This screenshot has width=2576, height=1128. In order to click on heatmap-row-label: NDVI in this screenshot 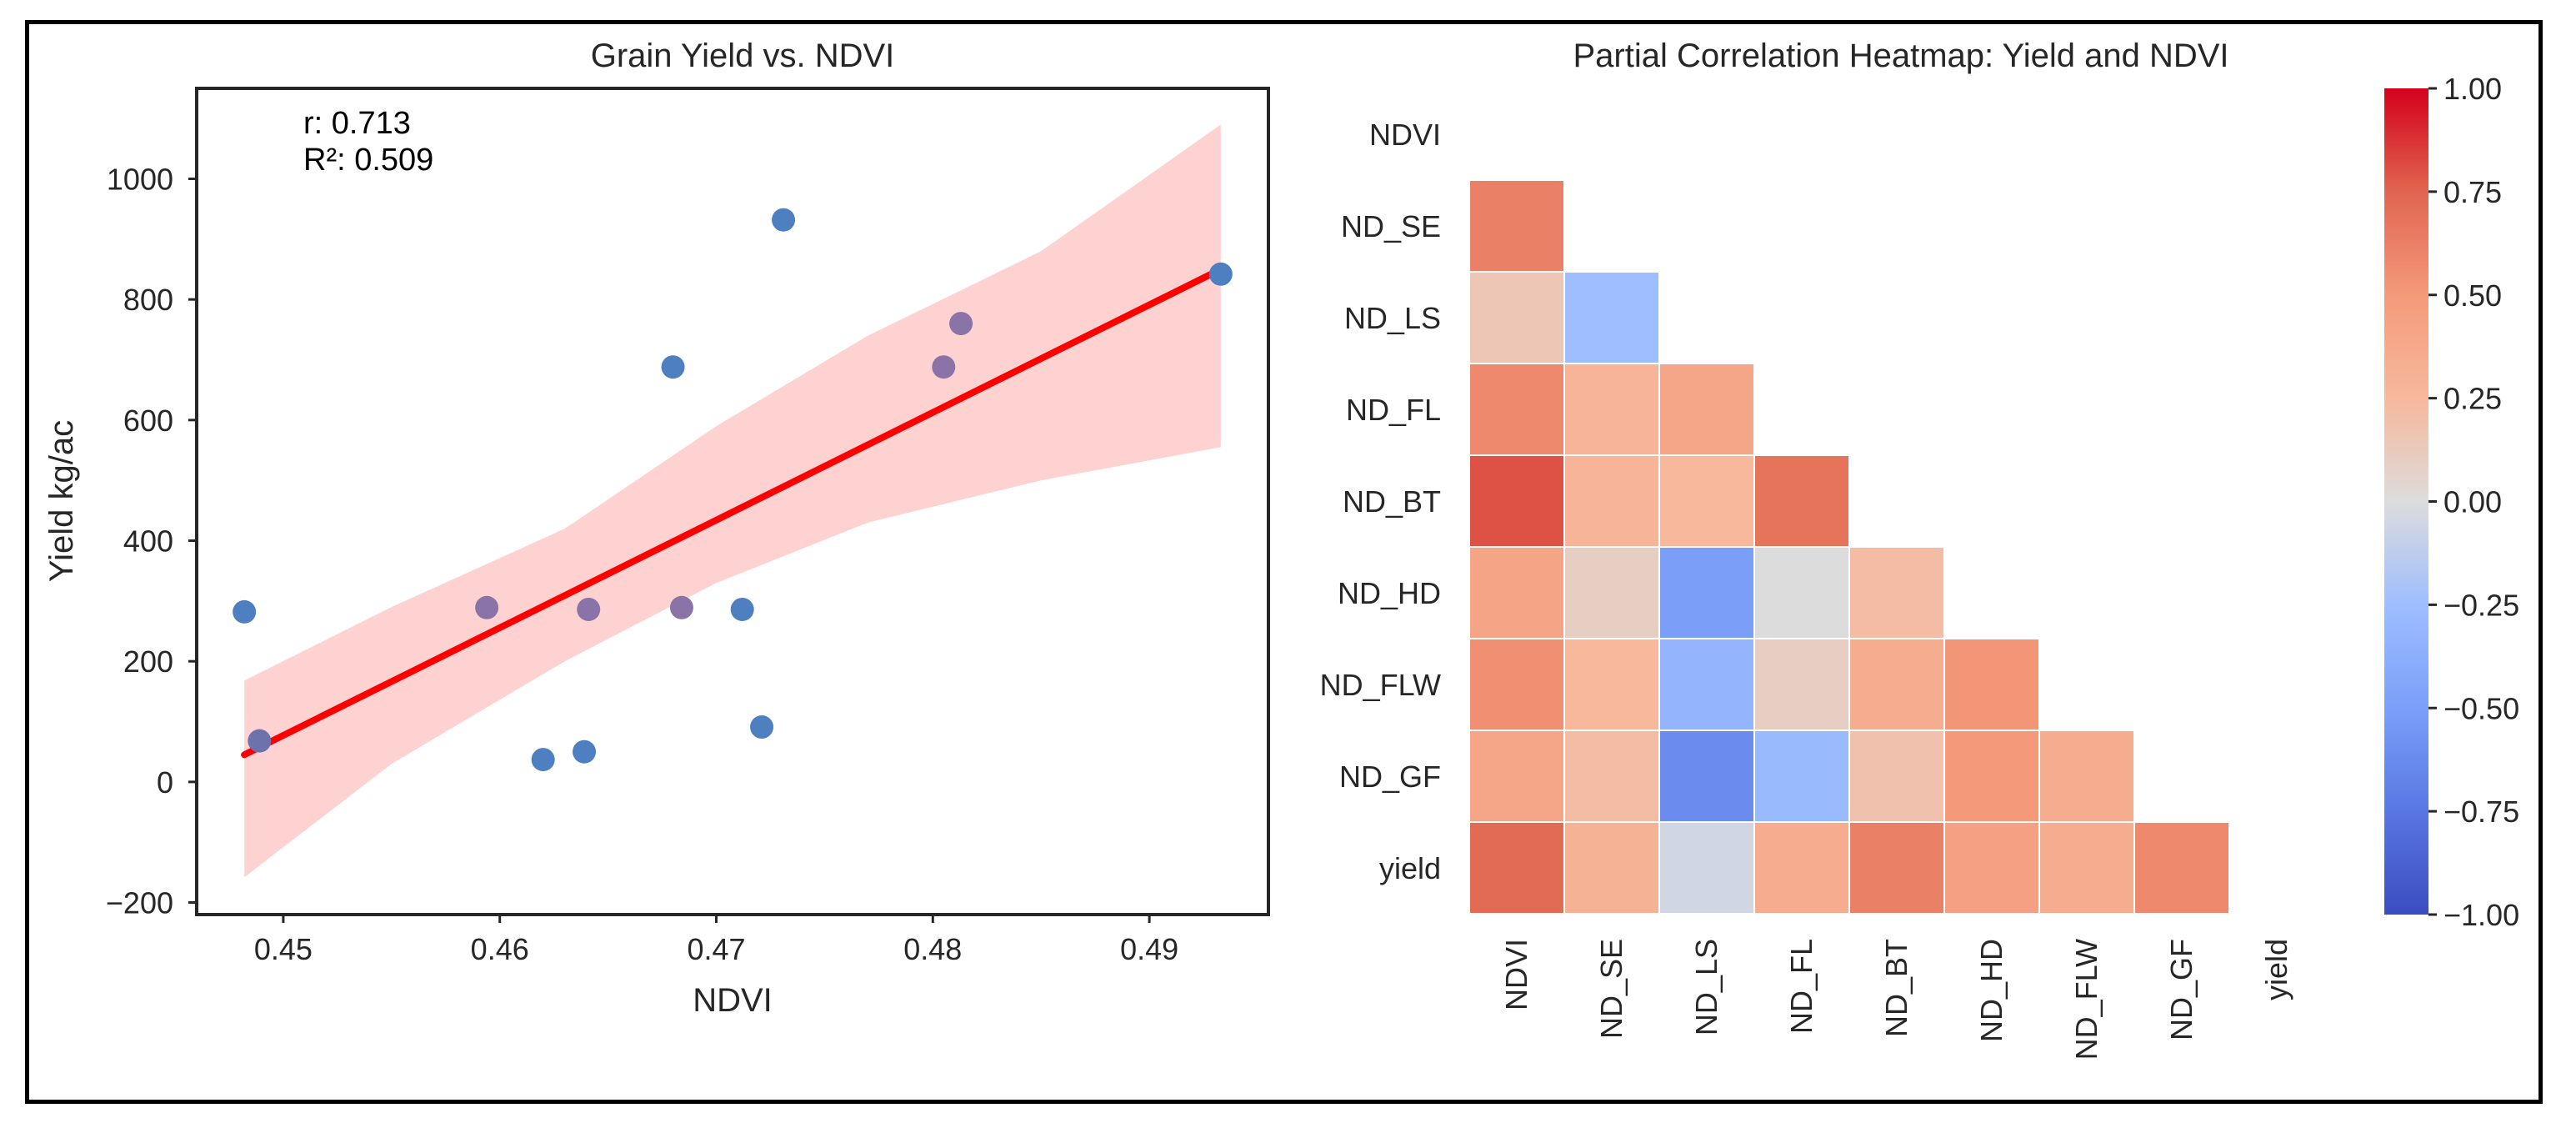, I will do `click(1405, 135)`.